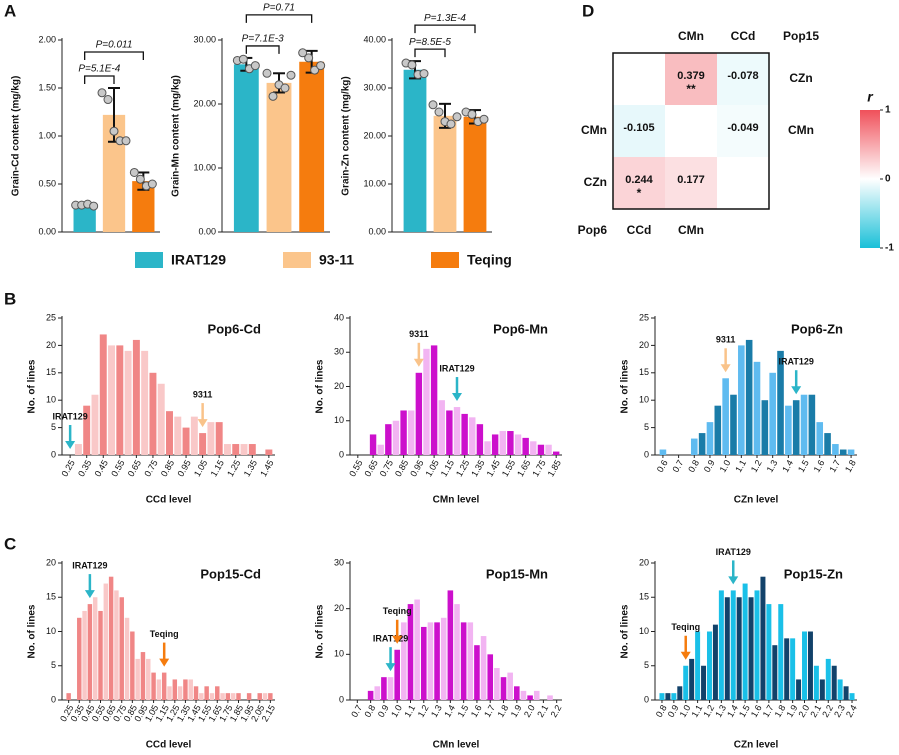 This screenshot has width=899, height=755. I want to click on x-tick-label: 0.95, so click(416, 468).